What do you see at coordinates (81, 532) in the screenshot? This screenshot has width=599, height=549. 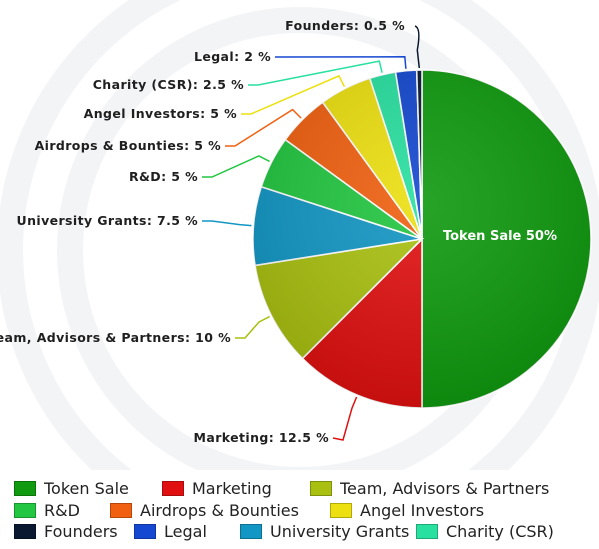 I see `legend-label: Founders` at bounding box center [81, 532].